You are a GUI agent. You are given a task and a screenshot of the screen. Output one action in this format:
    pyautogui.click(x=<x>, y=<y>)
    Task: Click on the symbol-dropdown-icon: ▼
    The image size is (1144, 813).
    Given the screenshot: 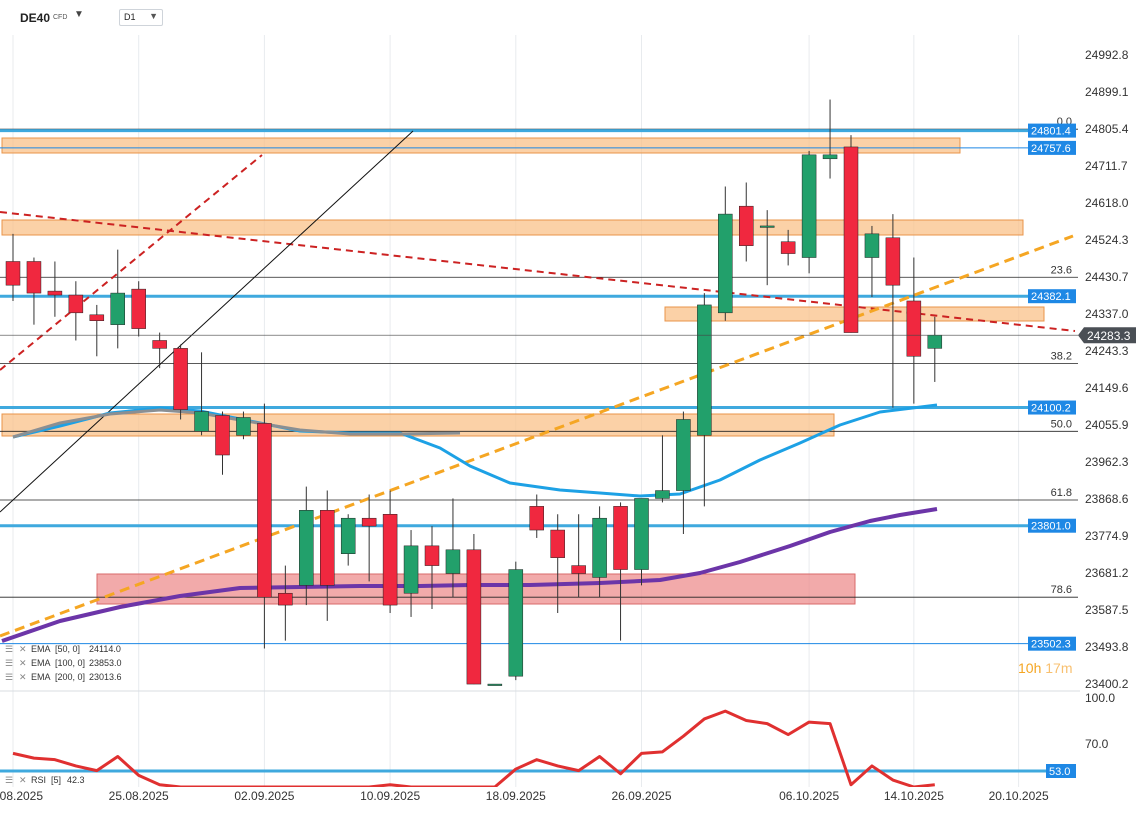 What is the action you would take?
    pyautogui.click(x=79, y=14)
    